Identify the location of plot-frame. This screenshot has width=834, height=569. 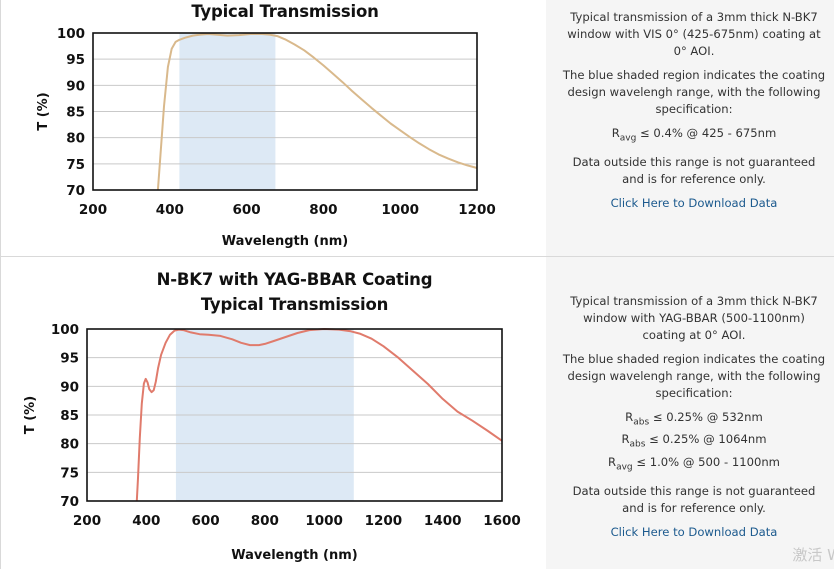
(285, 111).